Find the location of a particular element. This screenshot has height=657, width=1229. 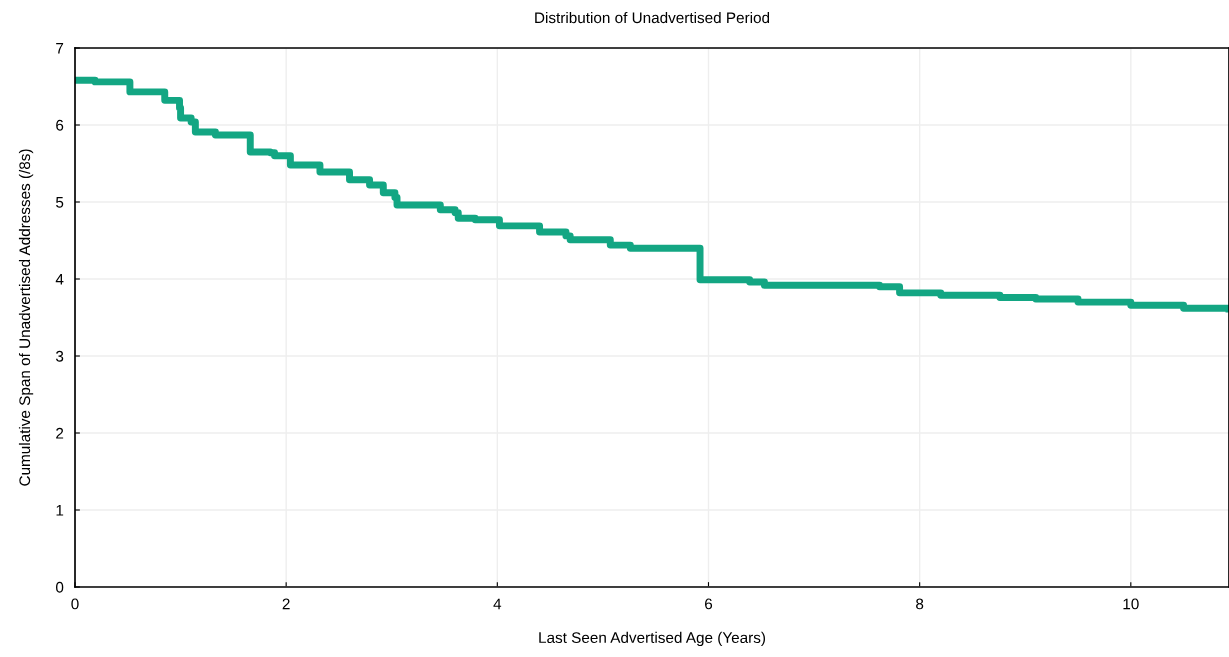

x-axis-title: Last Seen Advertised Age (Years) is located at coordinates (652, 639).